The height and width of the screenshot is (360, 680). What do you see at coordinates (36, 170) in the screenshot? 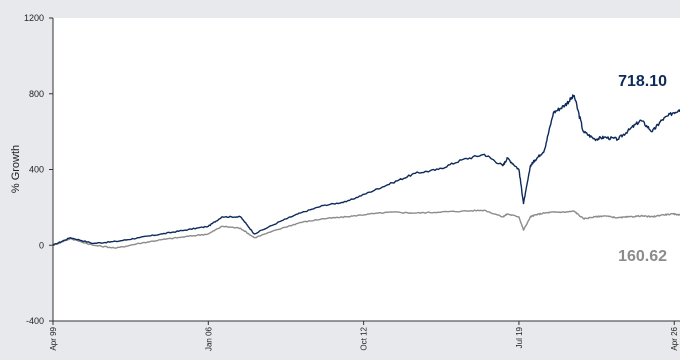
I see `y-tick-label: 400` at bounding box center [36, 170].